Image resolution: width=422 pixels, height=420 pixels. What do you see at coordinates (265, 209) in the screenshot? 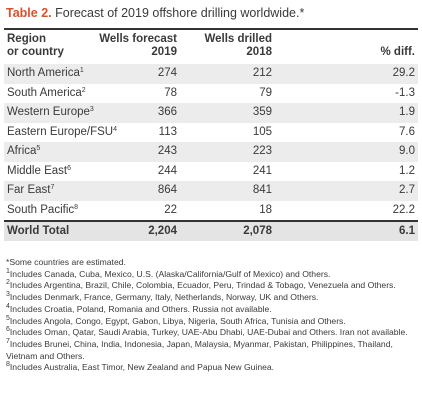
I see `drilled-cell: 18` at bounding box center [265, 209].